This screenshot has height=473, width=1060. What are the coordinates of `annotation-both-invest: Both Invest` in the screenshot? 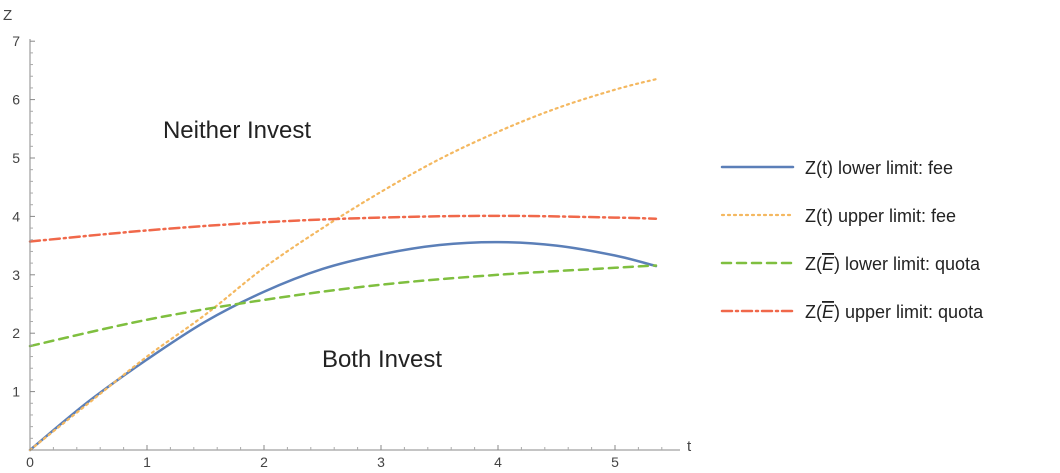 It's located at (382, 359).